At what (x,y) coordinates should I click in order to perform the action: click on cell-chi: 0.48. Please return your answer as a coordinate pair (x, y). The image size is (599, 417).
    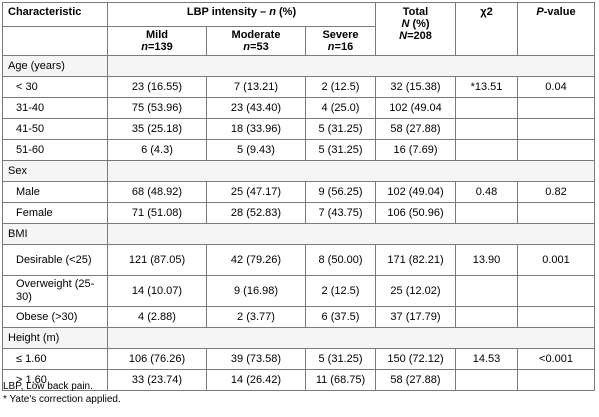
    Looking at the image, I should click on (486, 192).